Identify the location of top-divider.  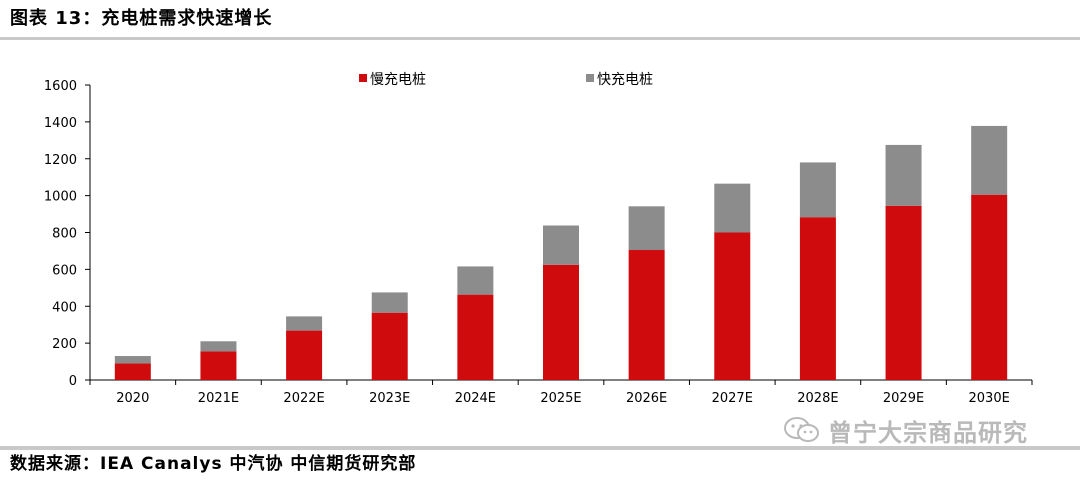
(540, 38).